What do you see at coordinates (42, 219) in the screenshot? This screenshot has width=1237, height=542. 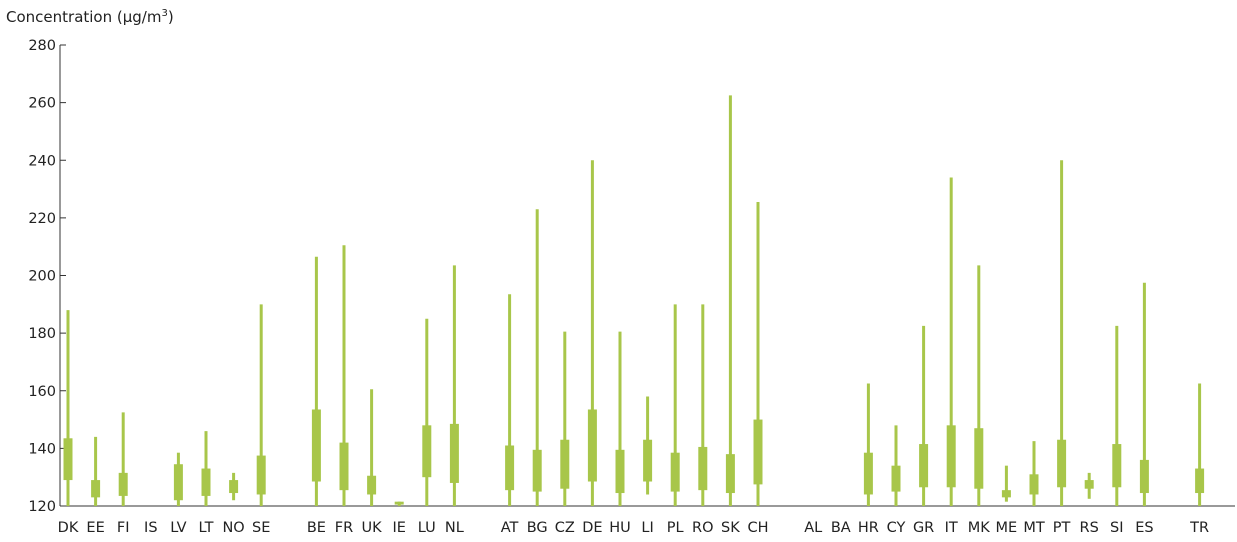 I see `y-tick-label: 220` at bounding box center [42, 219].